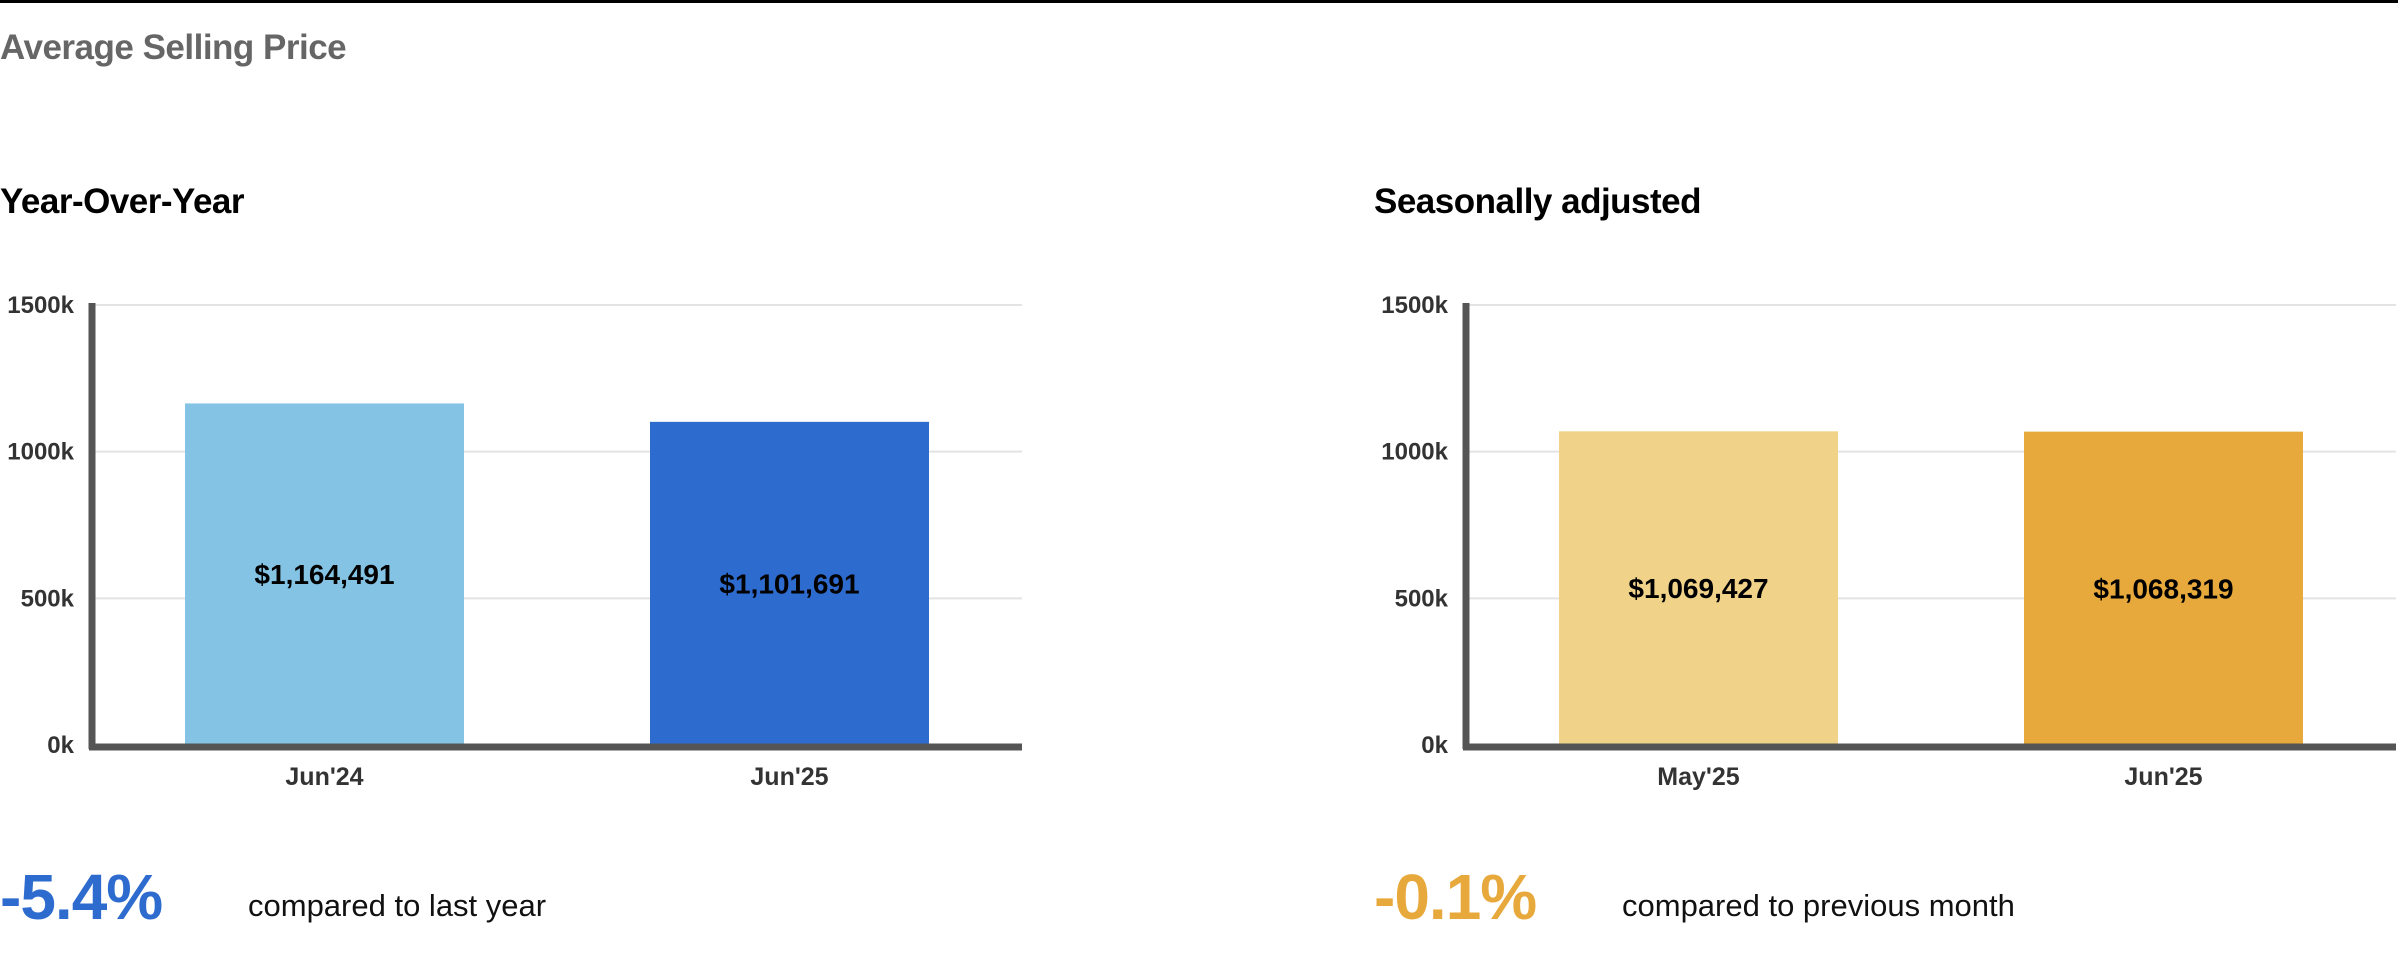  I want to click on bar-data-label: $1,164,491, so click(324, 574).